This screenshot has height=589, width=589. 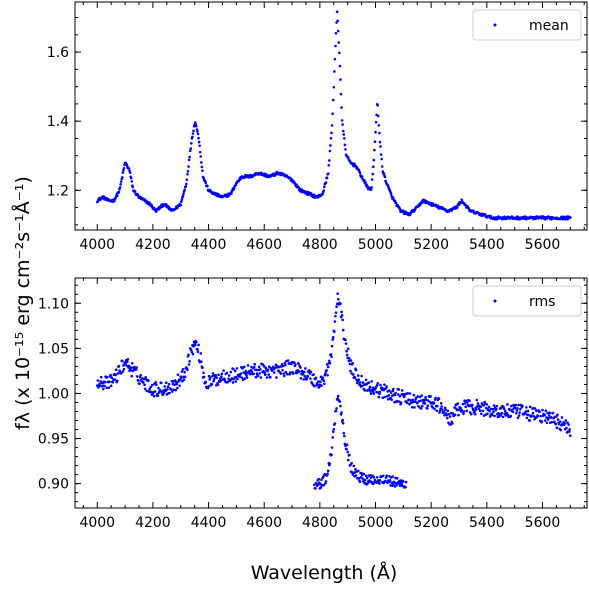 I want to click on rms-y-tick-label: 0.95, so click(x=53, y=440).